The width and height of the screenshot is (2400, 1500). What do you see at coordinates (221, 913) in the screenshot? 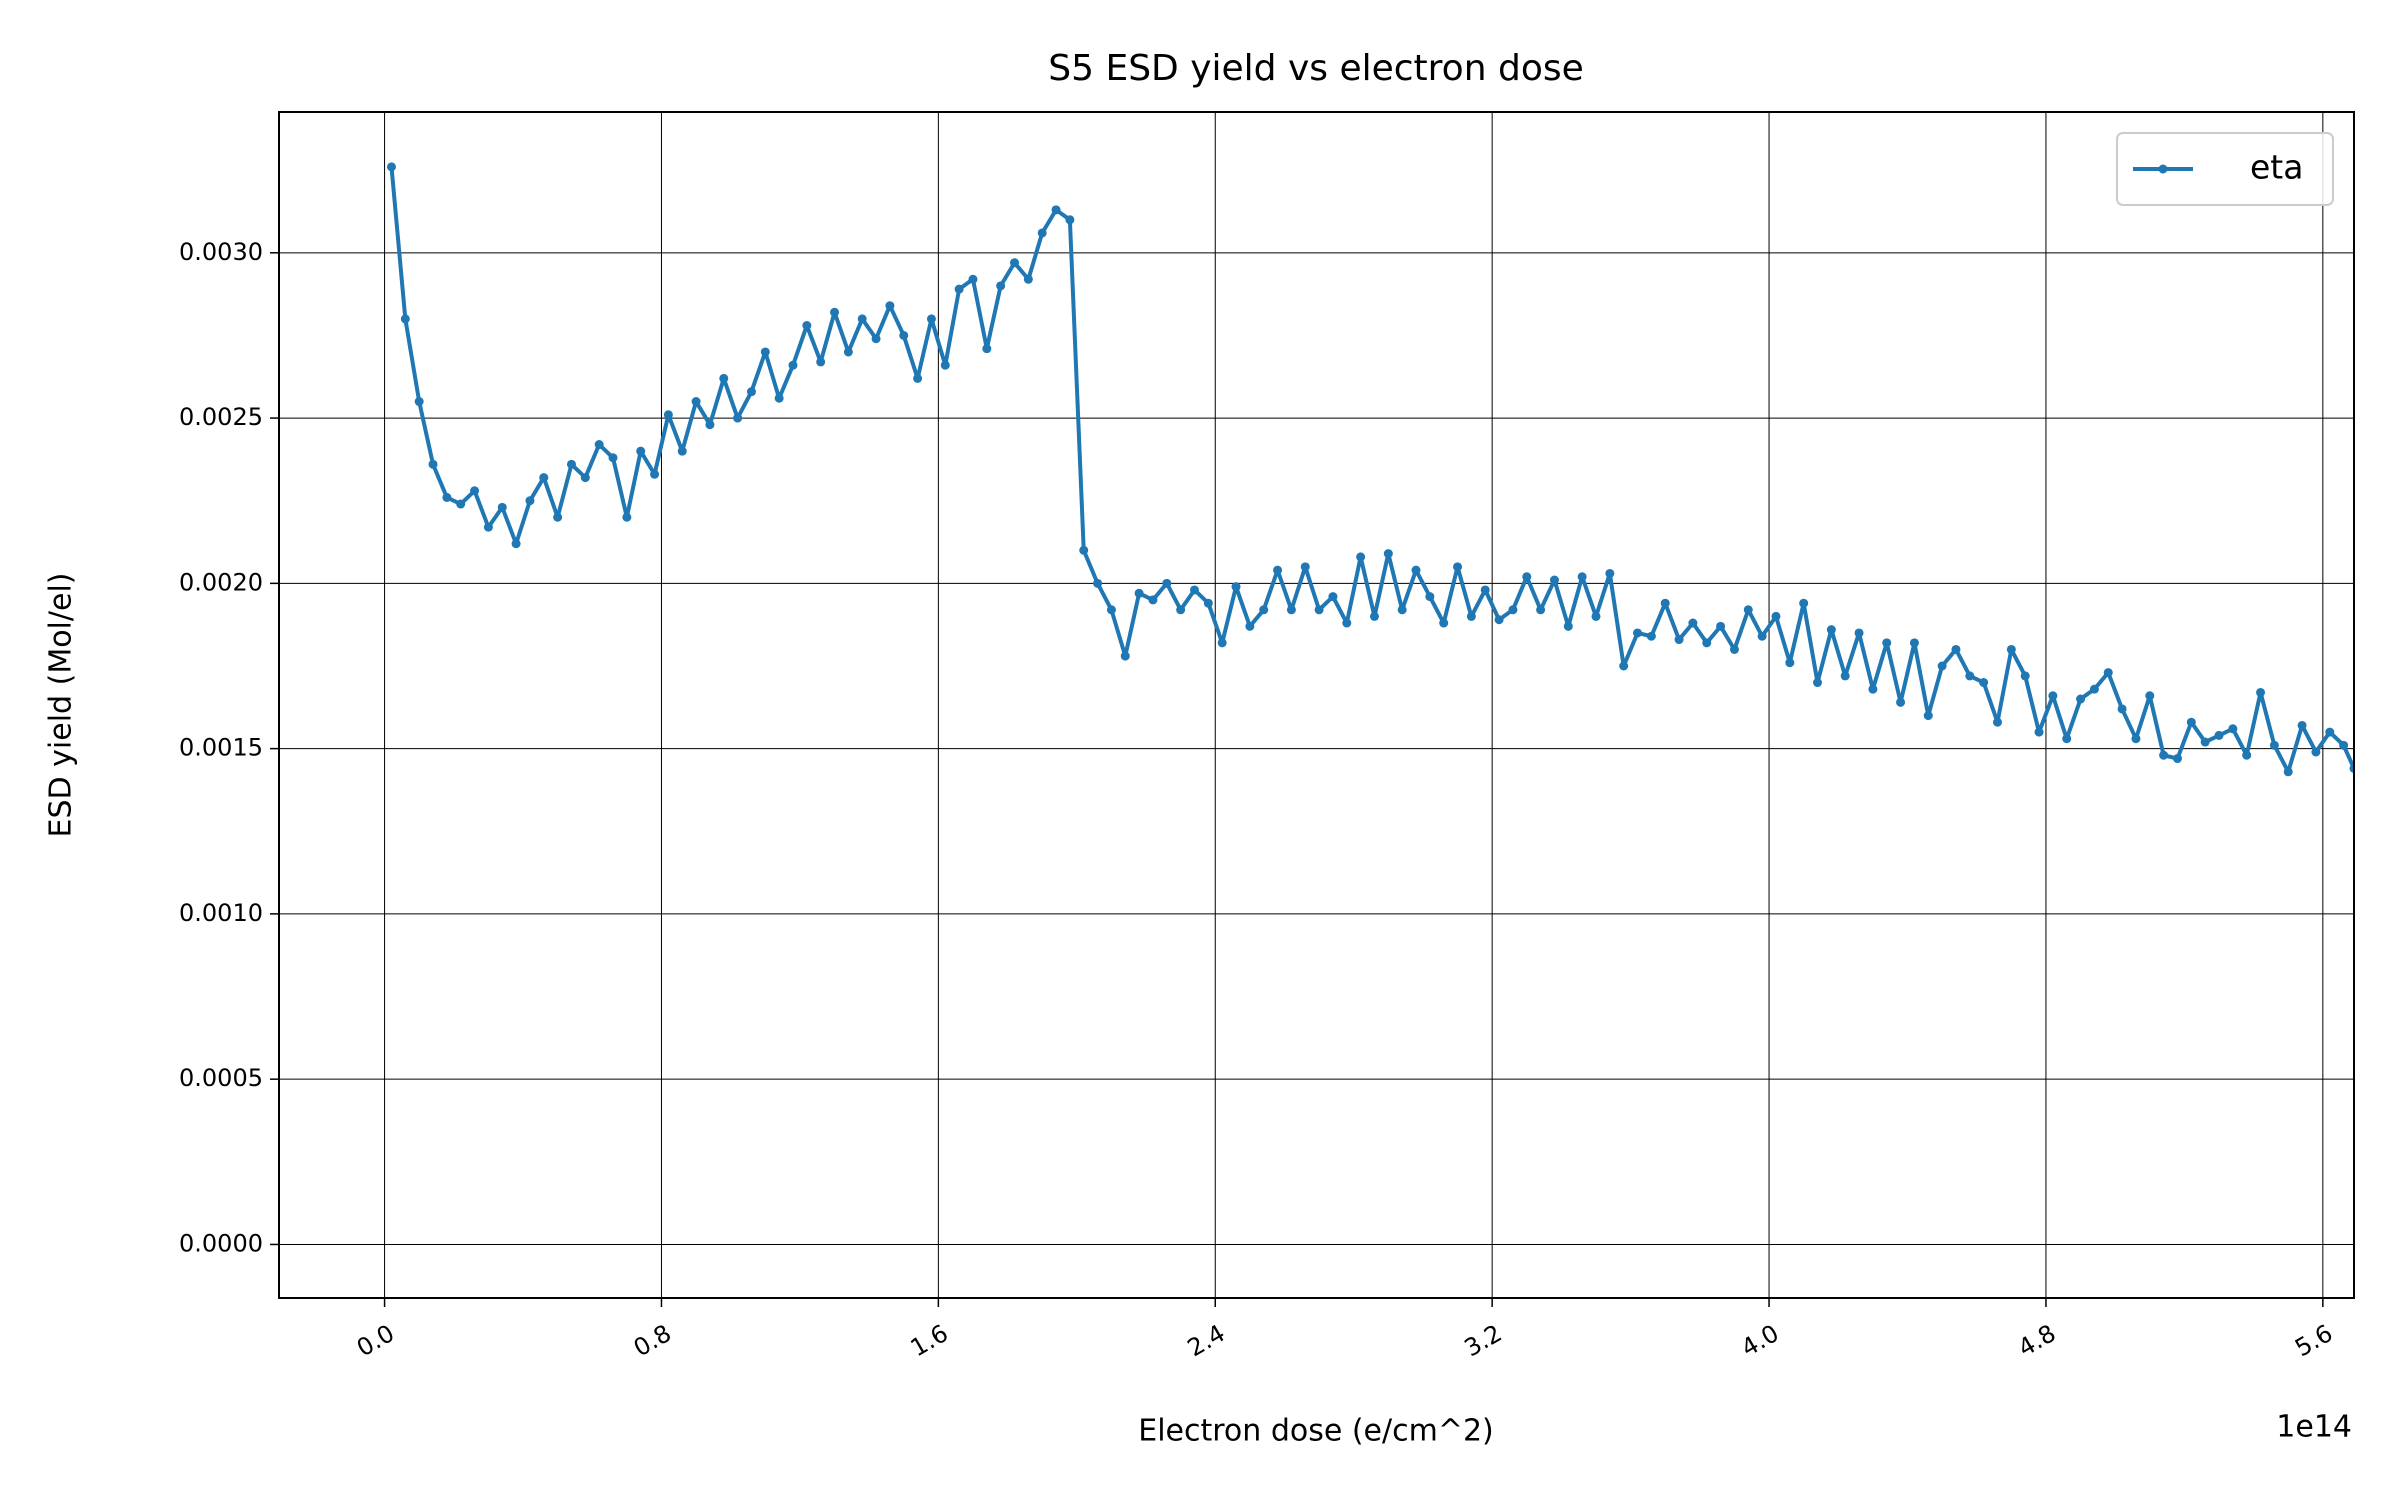
I see `y-tick-label: 0.0010` at bounding box center [221, 913].